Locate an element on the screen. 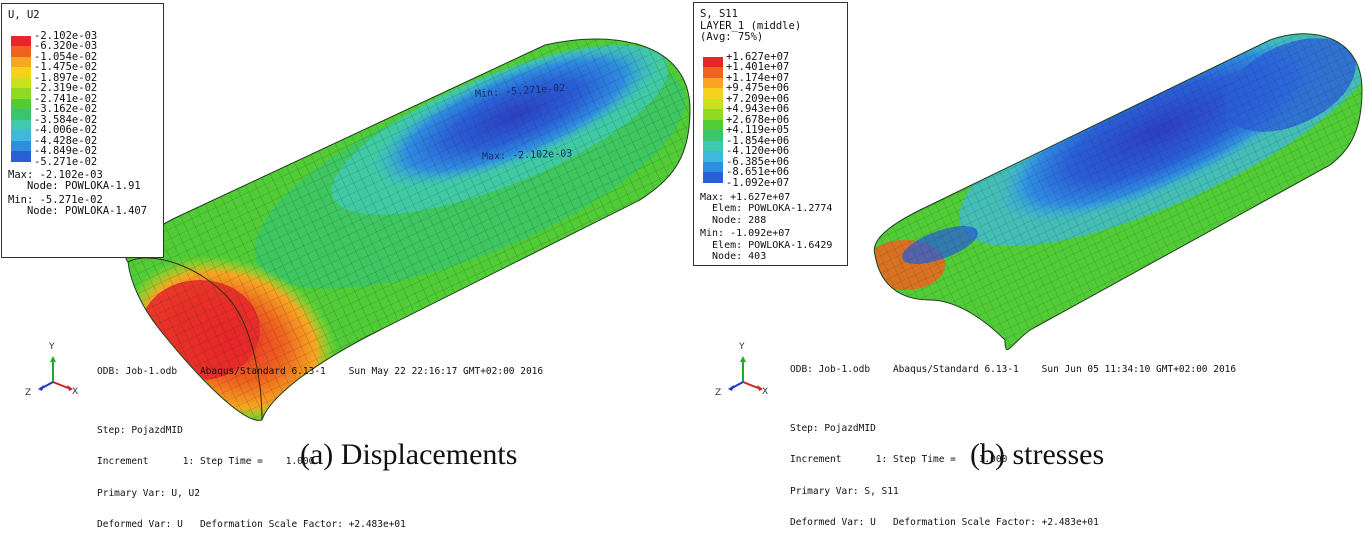 The width and height of the screenshot is (1365, 552). legend-title-line3: (Avg: 75%) is located at coordinates (732, 37).